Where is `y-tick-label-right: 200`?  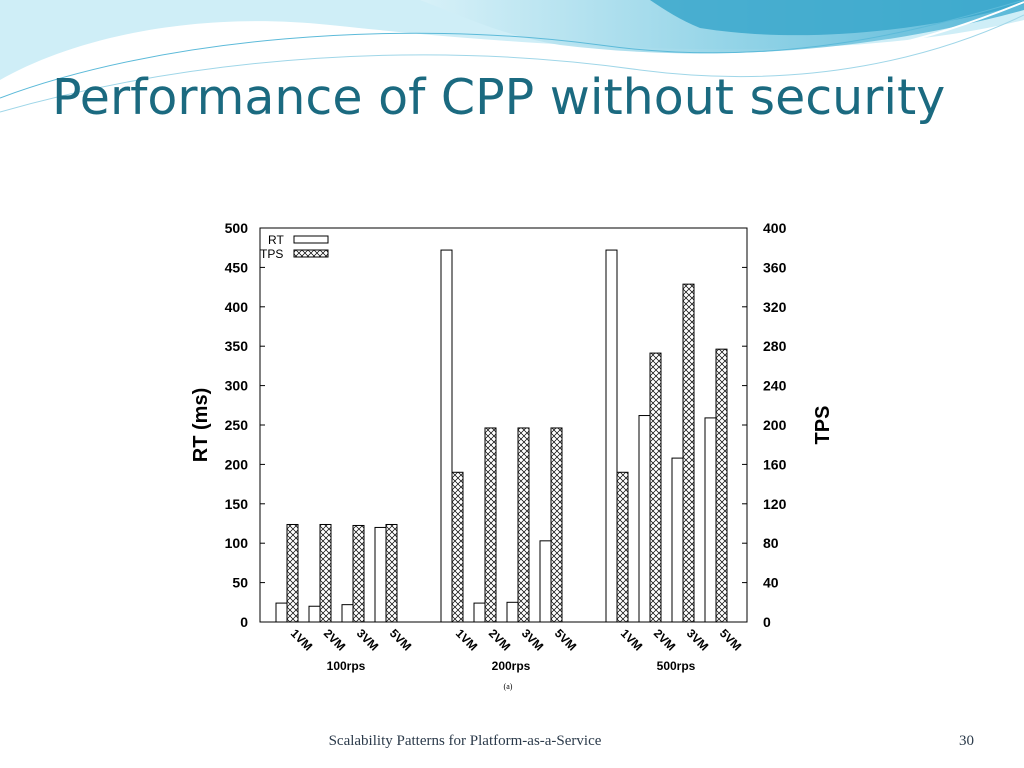
y-tick-label-right: 200 is located at coordinates (775, 425).